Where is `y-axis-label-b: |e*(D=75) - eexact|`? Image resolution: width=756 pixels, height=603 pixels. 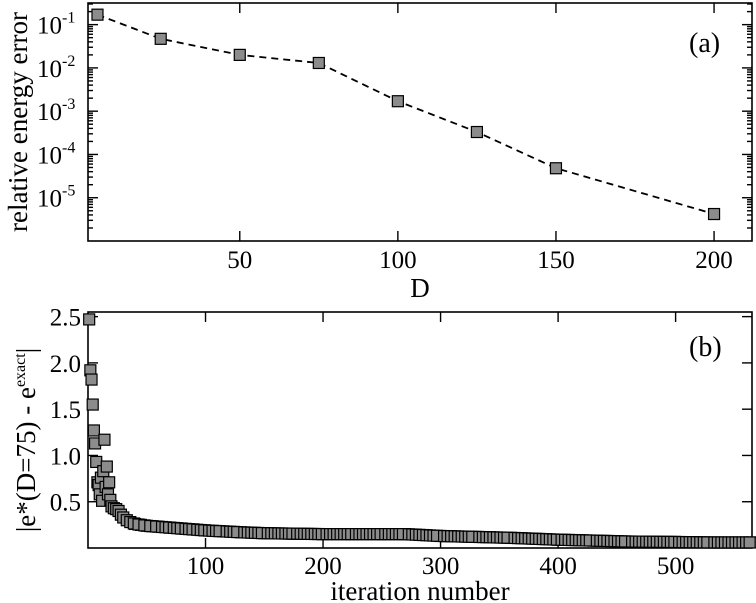
y-axis-label-b: |e*(D=75) - eexact| is located at coordinates (26, 440).